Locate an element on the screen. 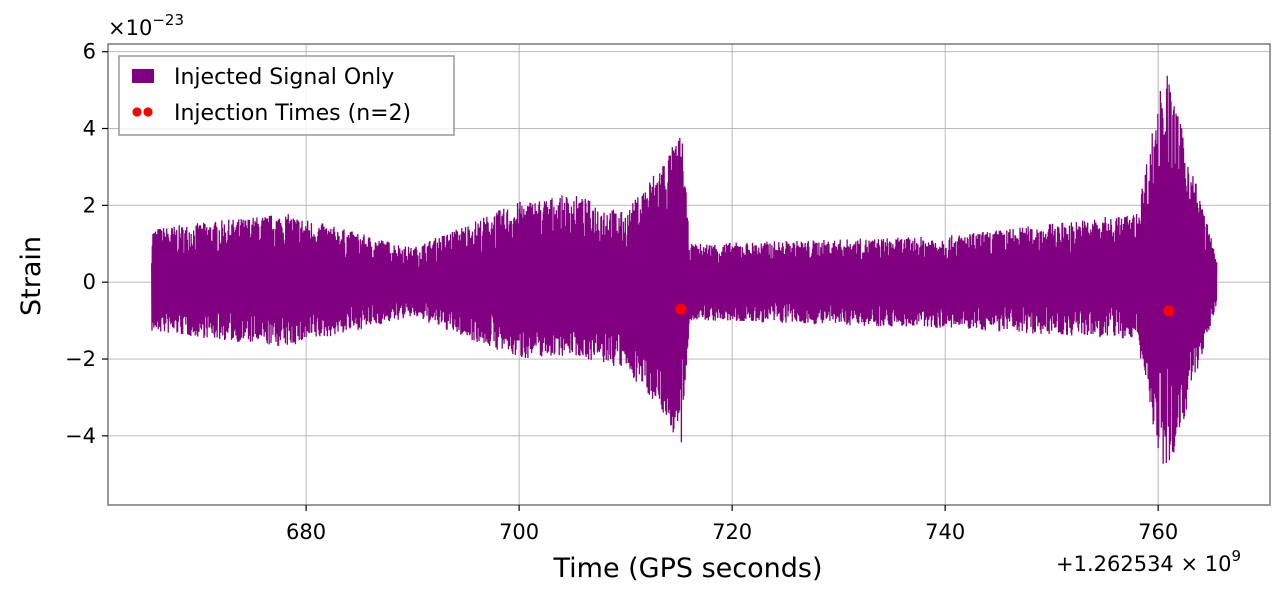  x-offset-factor: +1.262534 × 109 is located at coordinates (1148, 561).